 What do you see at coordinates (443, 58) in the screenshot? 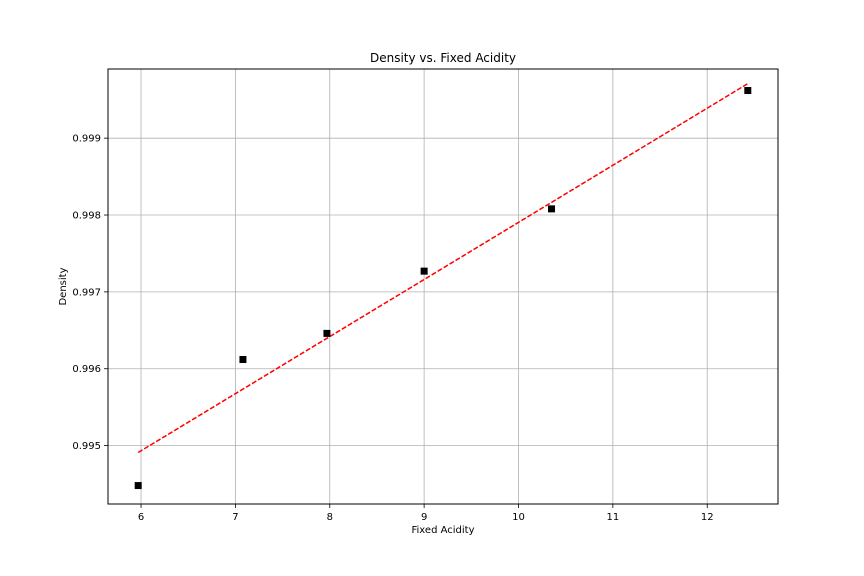
I see `chart-title: Density vs. Fixed Acidity` at bounding box center [443, 58].